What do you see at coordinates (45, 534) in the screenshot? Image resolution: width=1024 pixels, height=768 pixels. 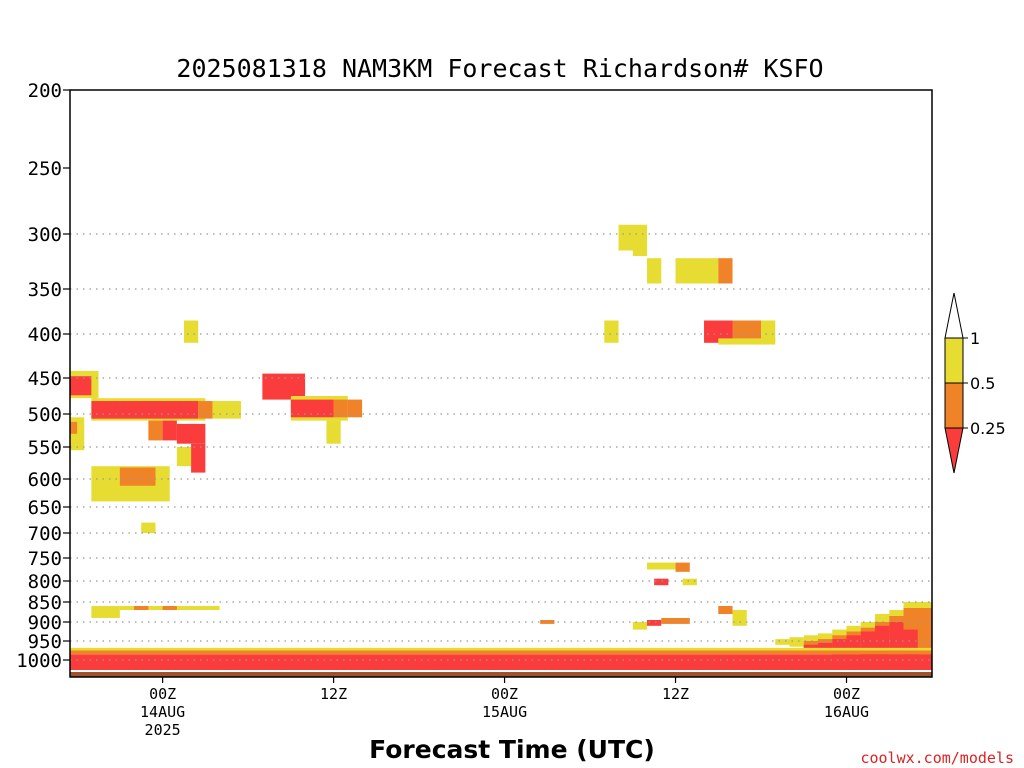 I see `y-tick-label: 700` at bounding box center [45, 534].